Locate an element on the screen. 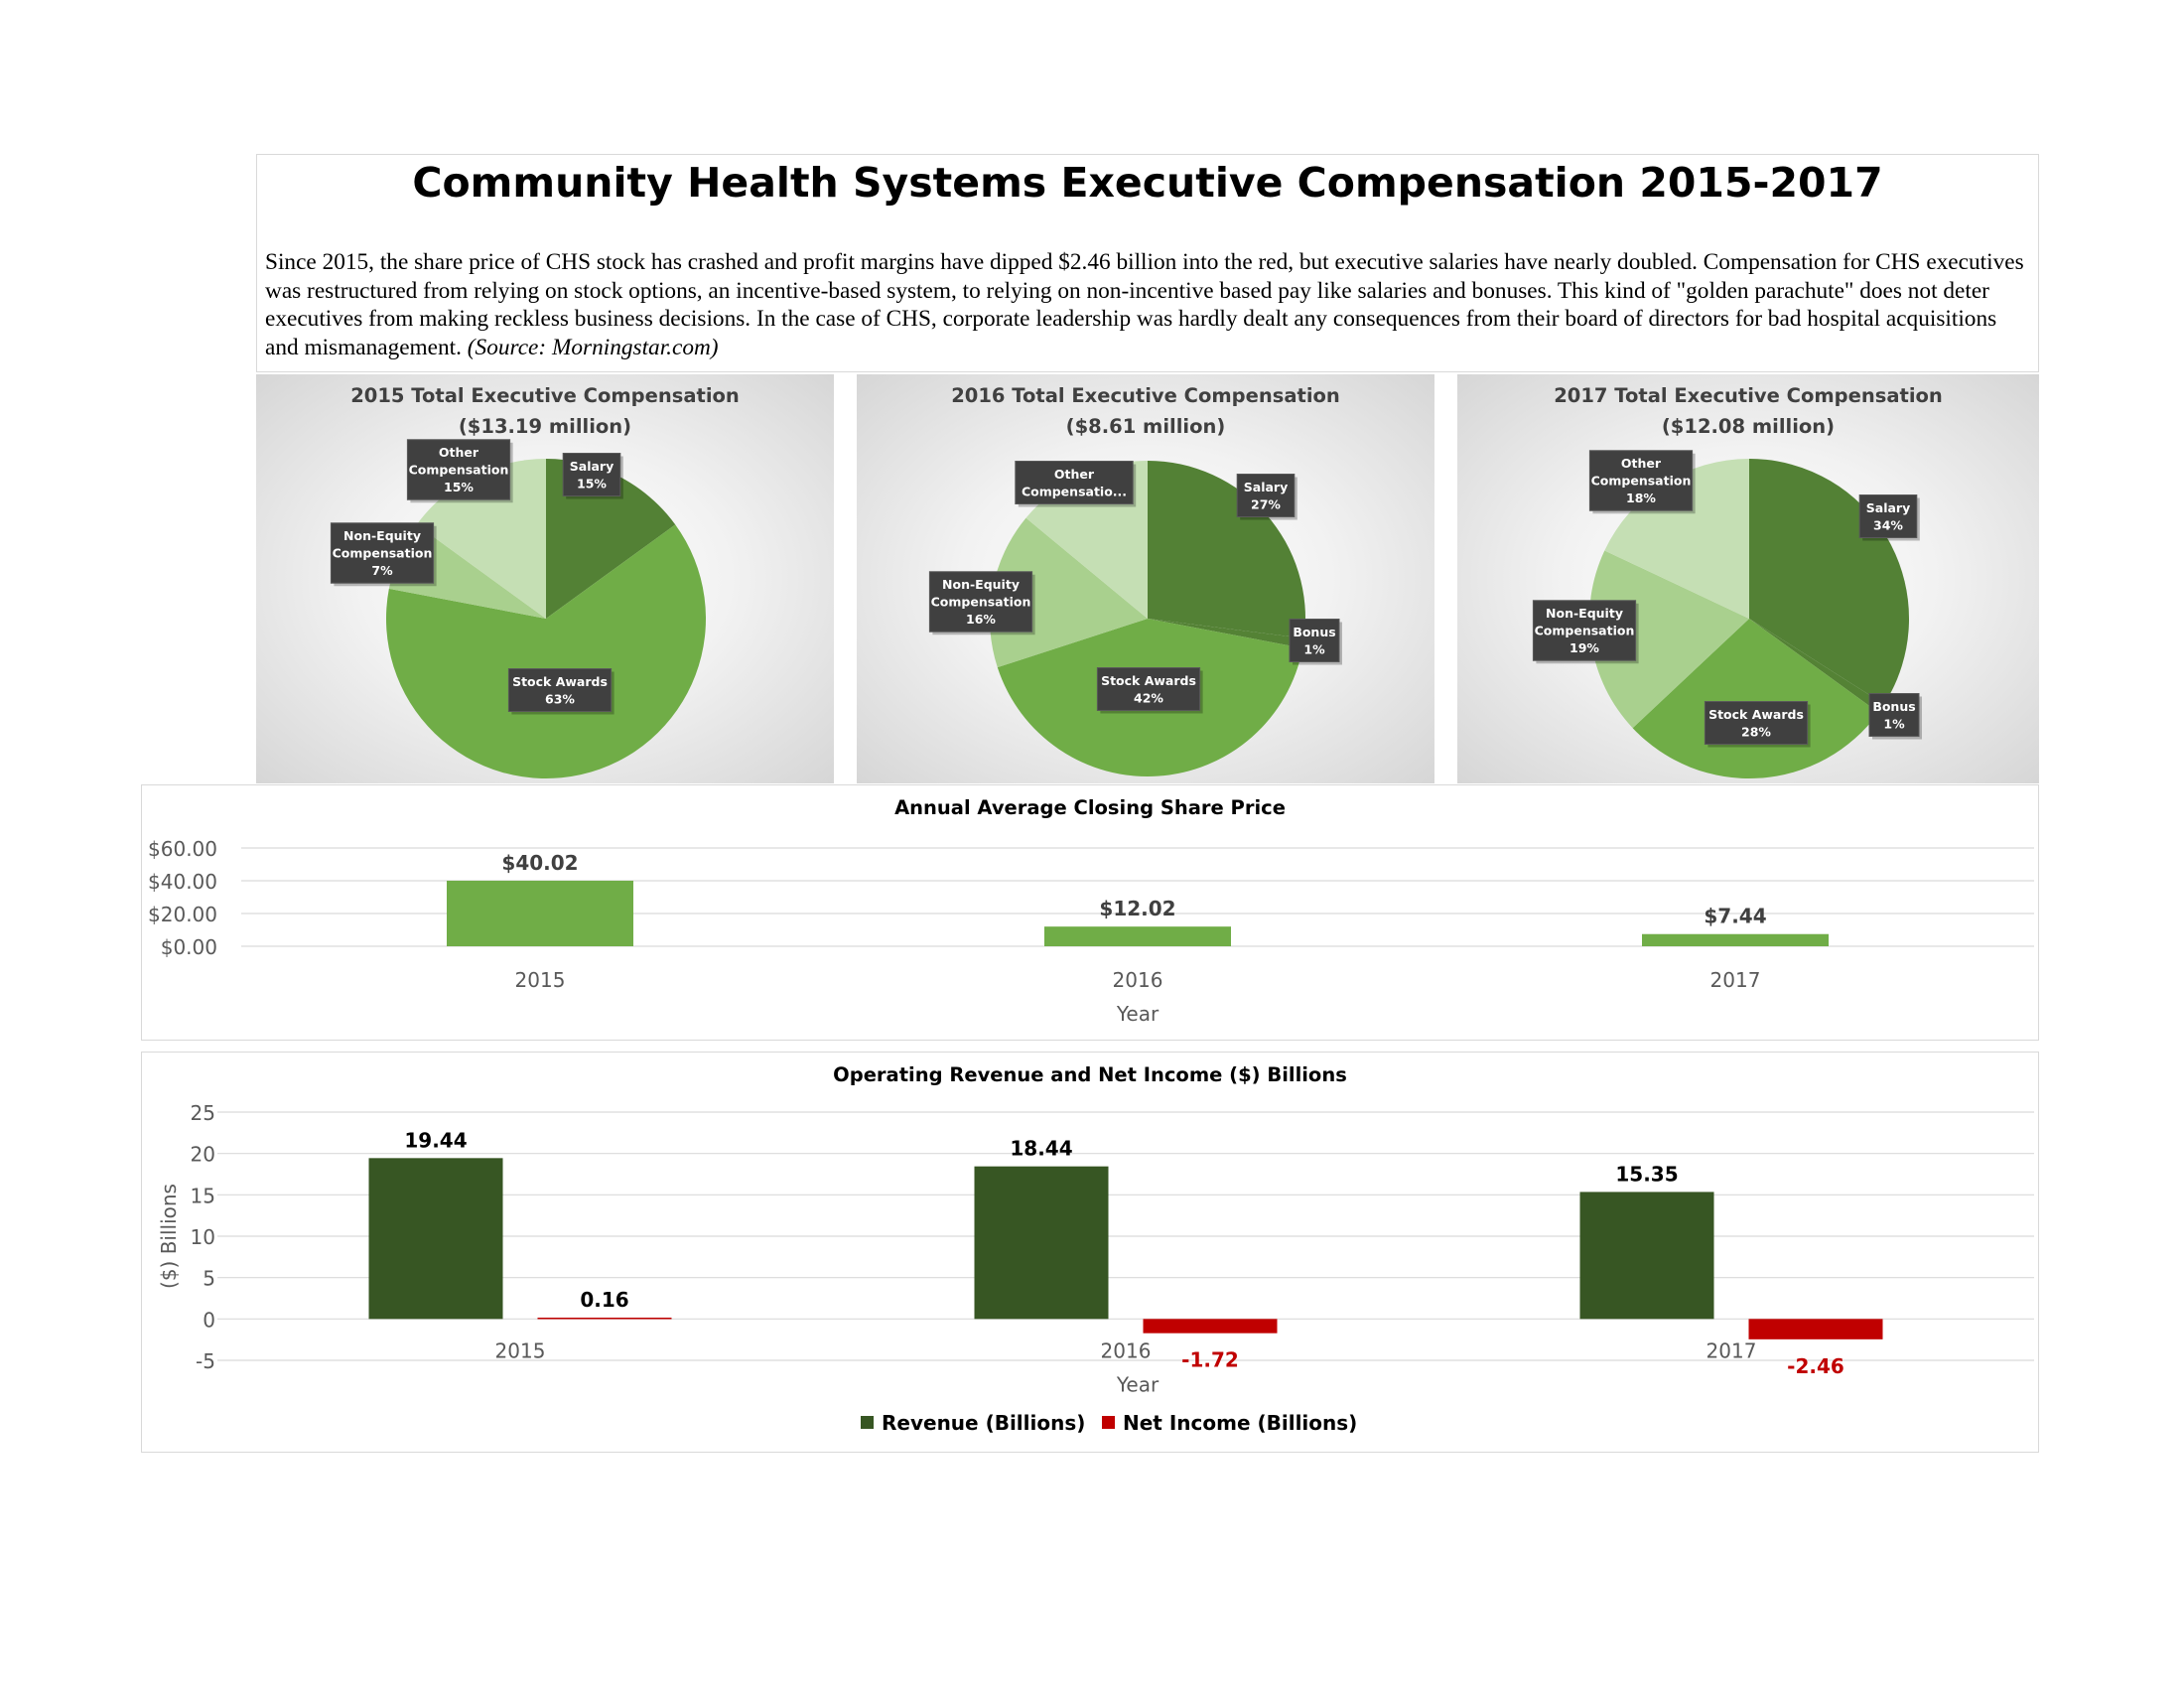  y-tick-label: $0.00 is located at coordinates (189, 947).